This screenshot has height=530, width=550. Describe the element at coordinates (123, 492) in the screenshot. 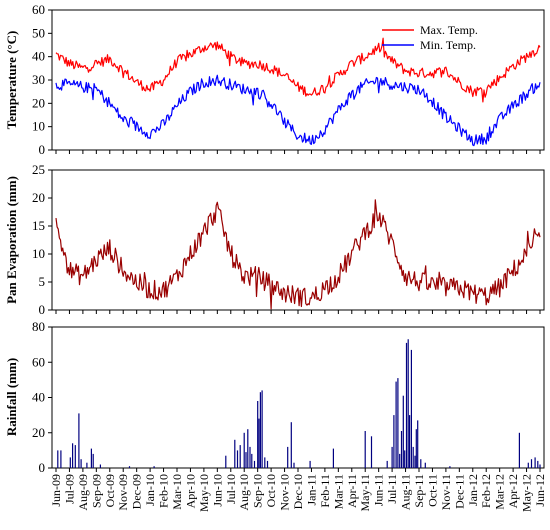

I see `x-tick-label: Nov-09` at that location.